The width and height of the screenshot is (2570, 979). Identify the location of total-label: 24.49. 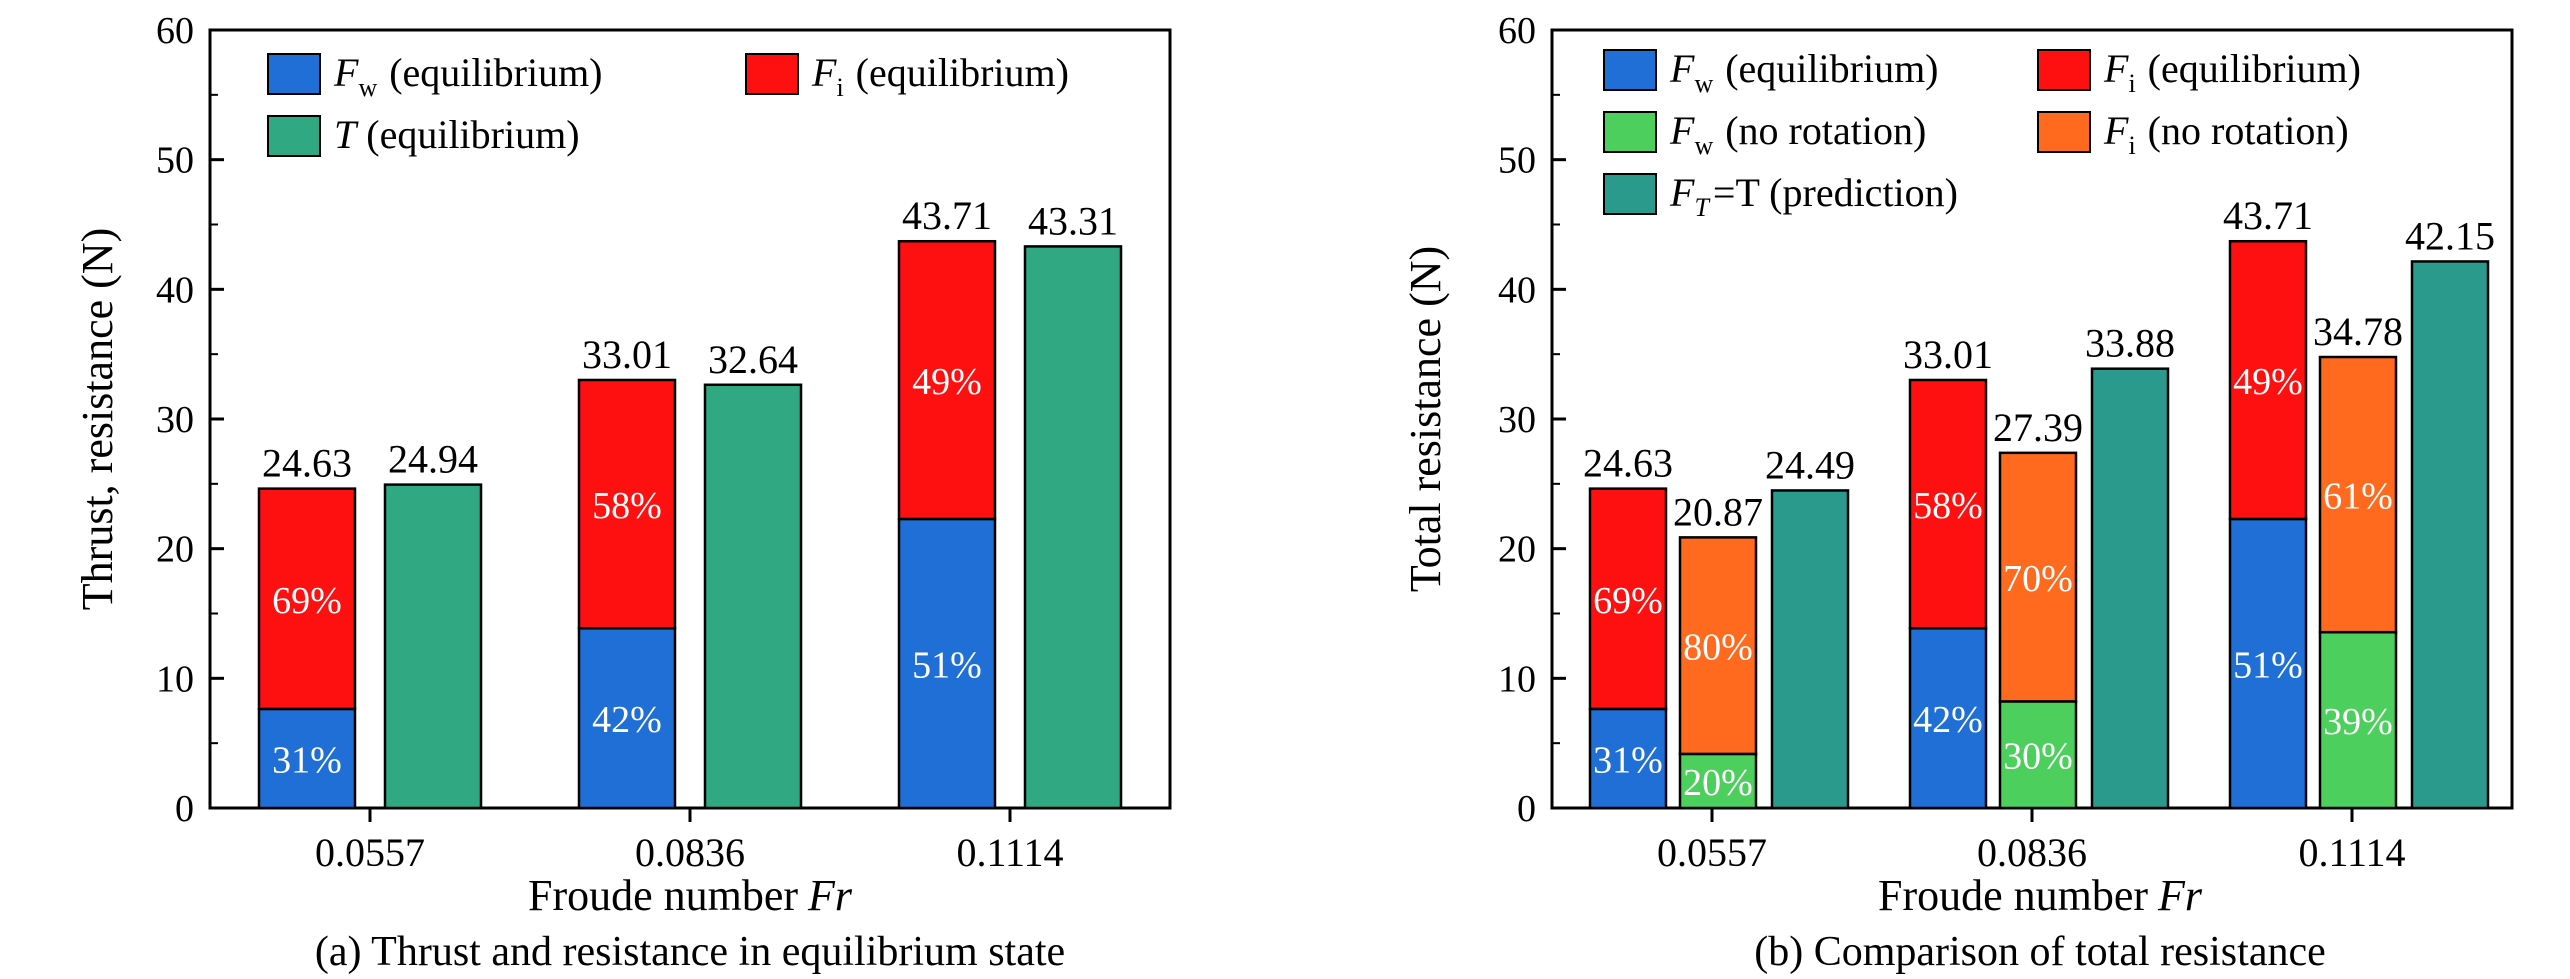
(1810, 464).